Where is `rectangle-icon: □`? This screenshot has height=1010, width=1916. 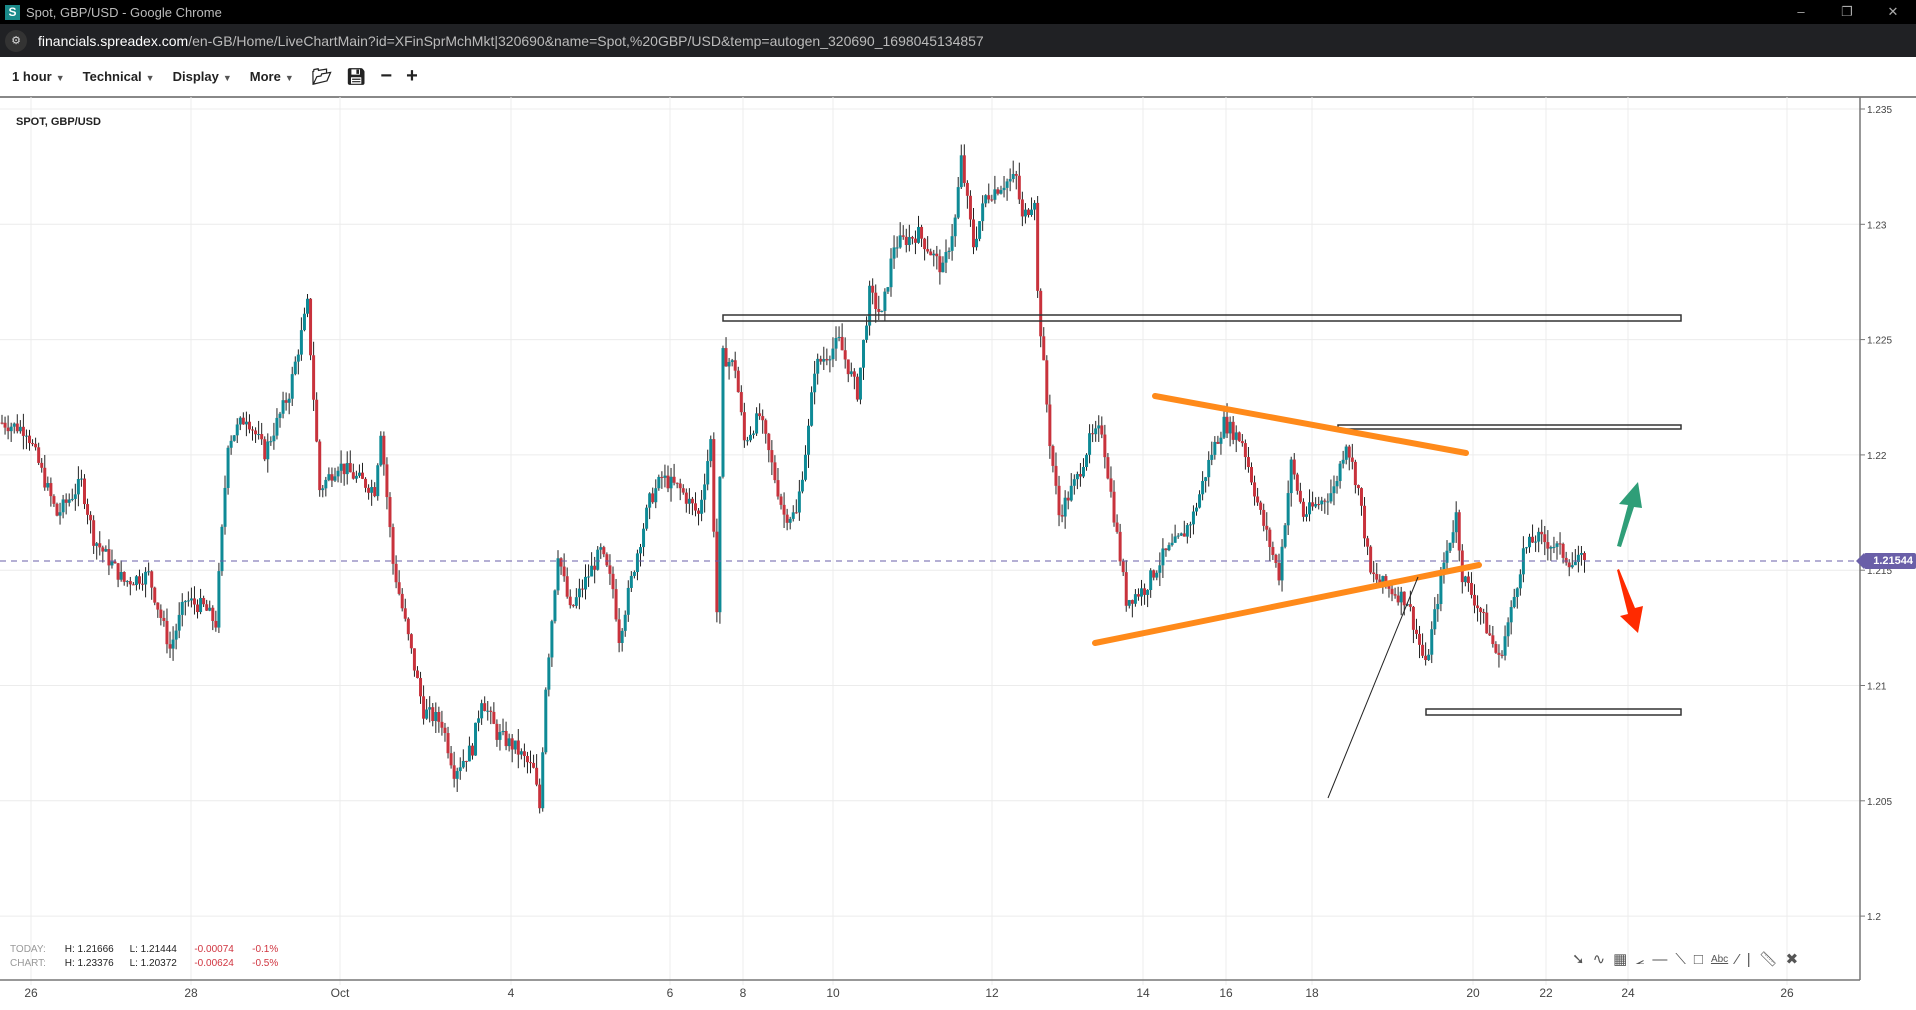 rectangle-icon: □ is located at coordinates (1698, 959).